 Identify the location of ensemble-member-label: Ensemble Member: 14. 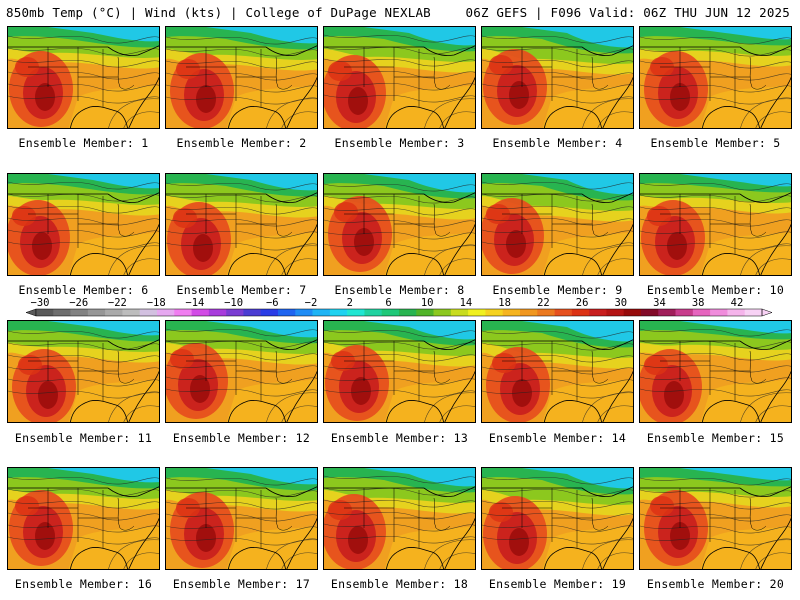
(557, 438).